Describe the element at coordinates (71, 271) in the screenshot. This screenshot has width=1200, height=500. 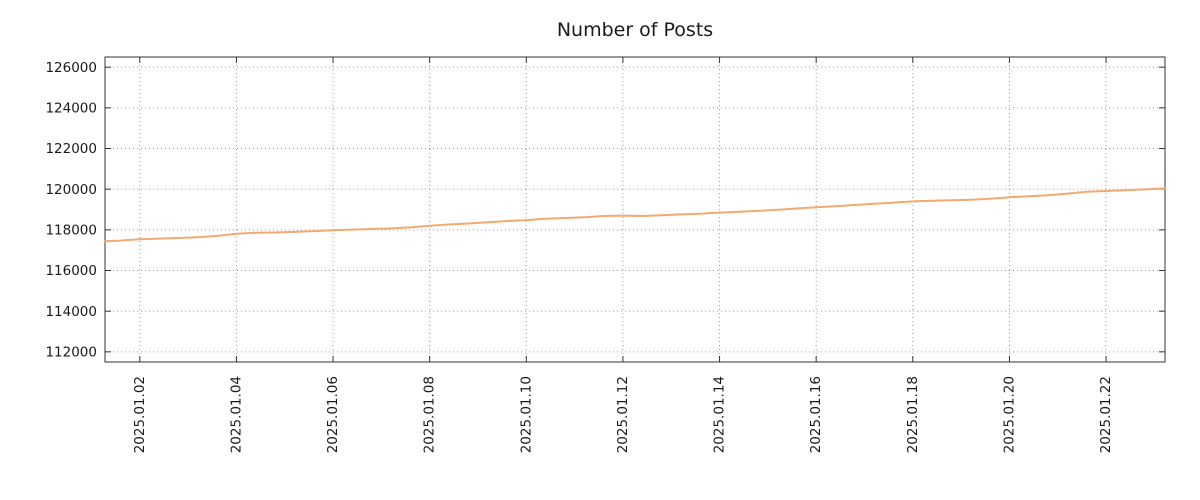
I see `y-tick-label: 116000` at that location.